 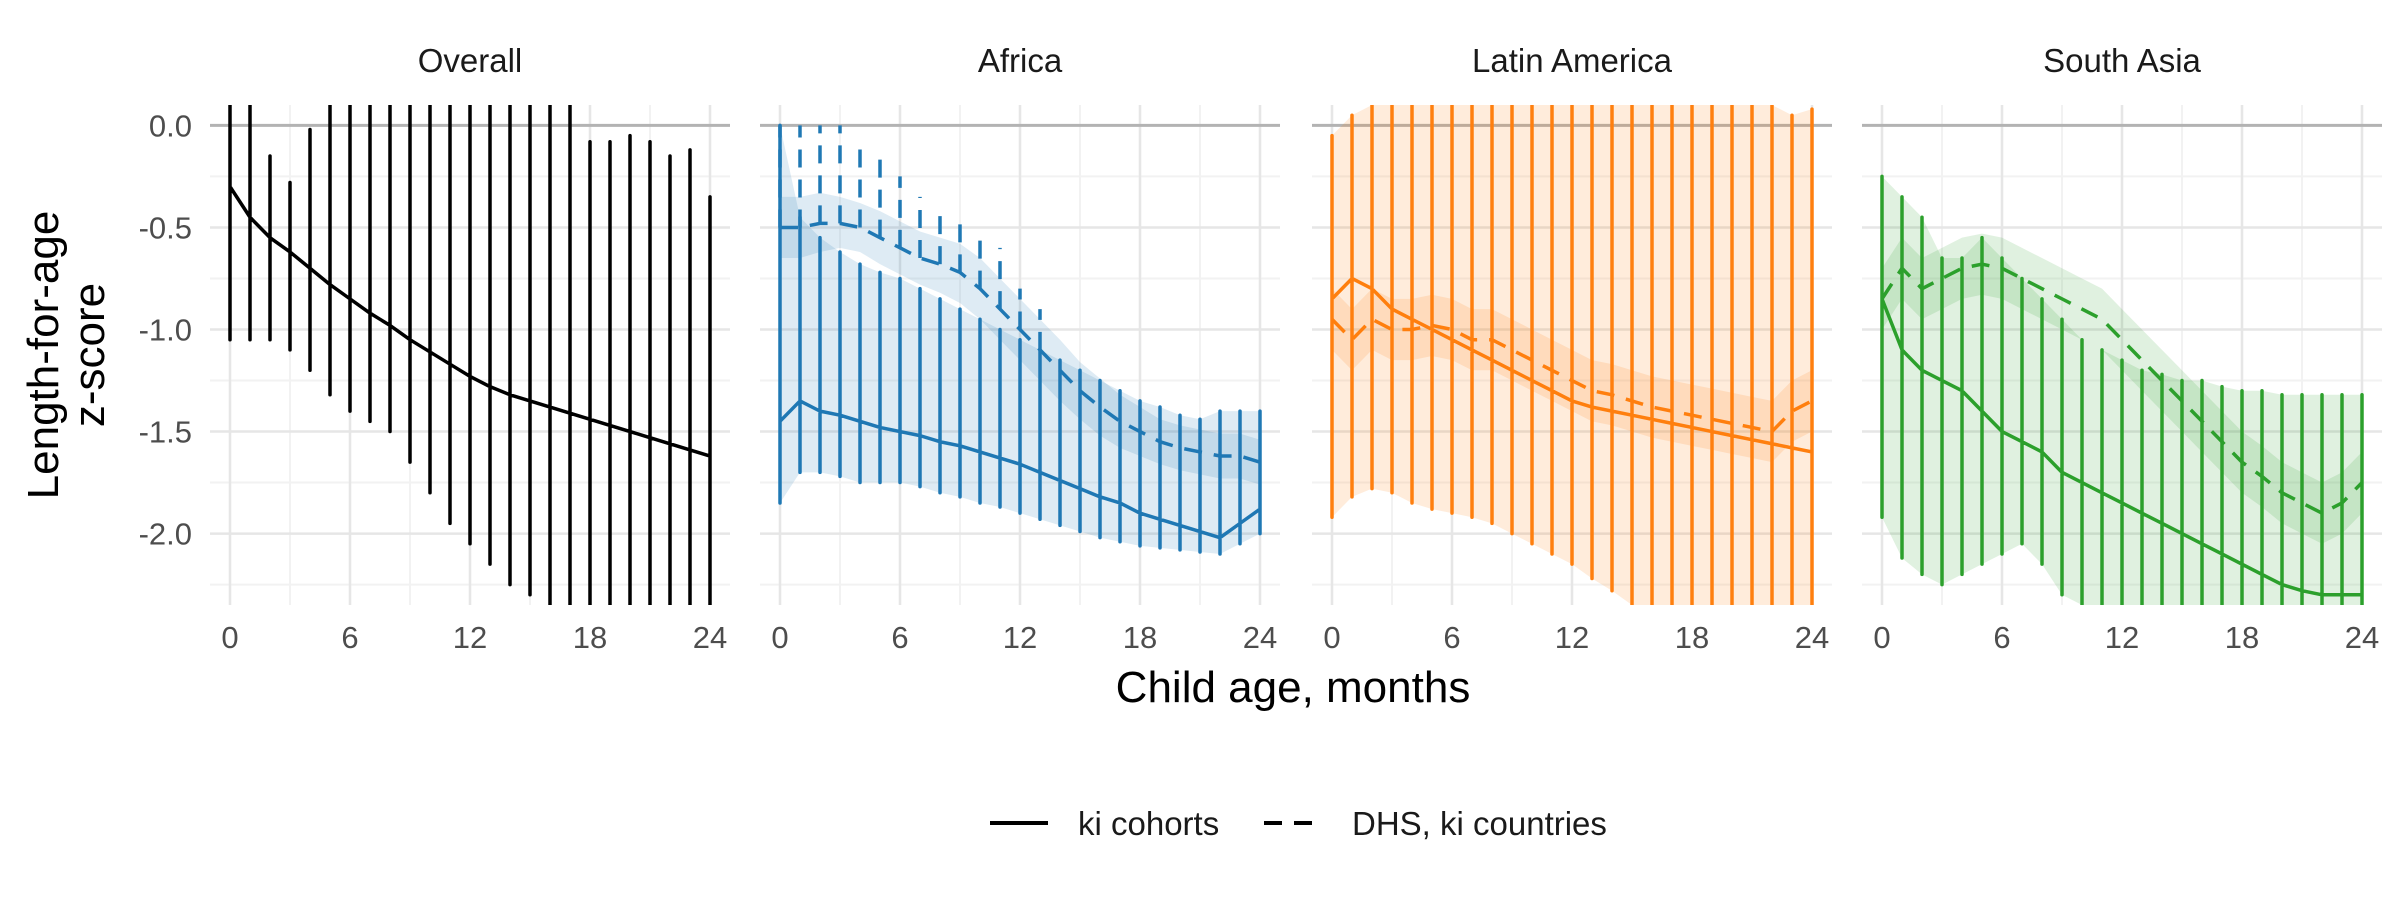 I want to click on plot-area-south-asia, so click(x=2122, y=389).